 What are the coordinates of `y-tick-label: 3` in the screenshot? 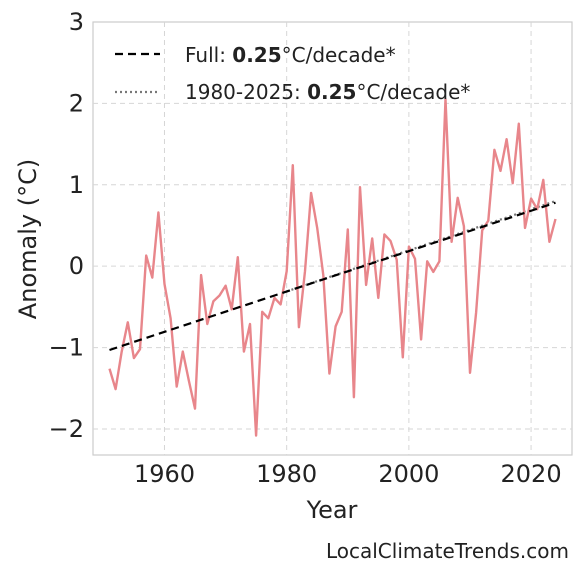 It's located at (76, 22).